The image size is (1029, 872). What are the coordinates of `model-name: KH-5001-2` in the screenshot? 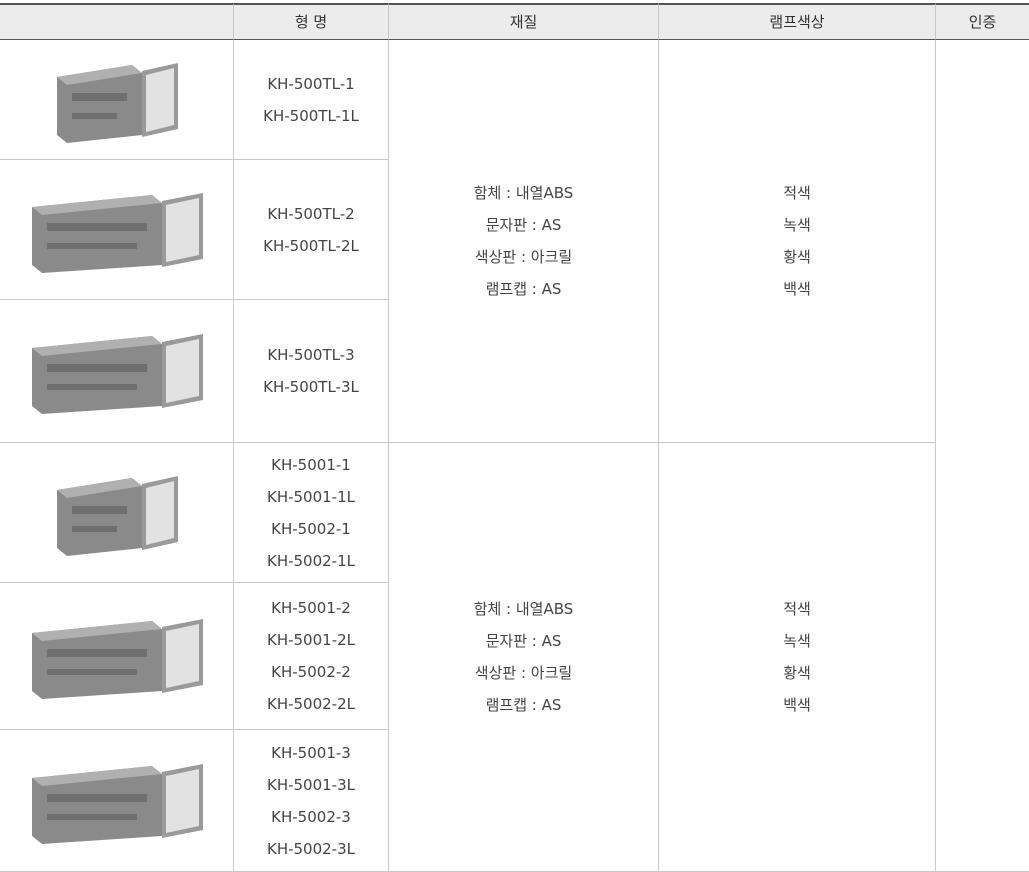 It's located at (311, 608).